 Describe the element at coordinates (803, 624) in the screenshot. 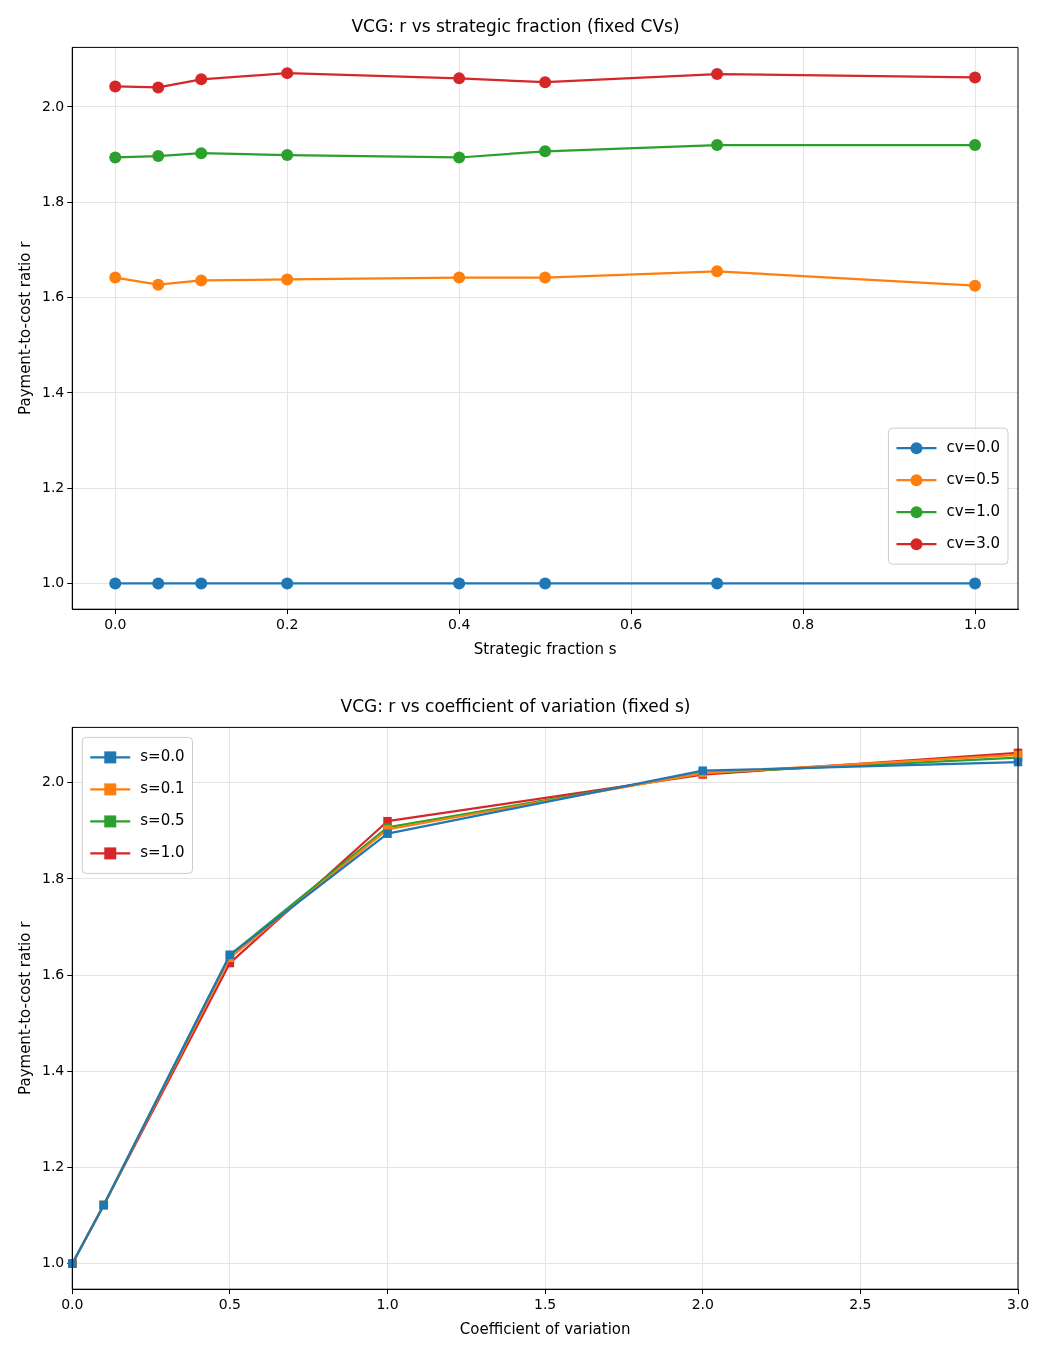

I see `x-tick-label: 0.8` at that location.